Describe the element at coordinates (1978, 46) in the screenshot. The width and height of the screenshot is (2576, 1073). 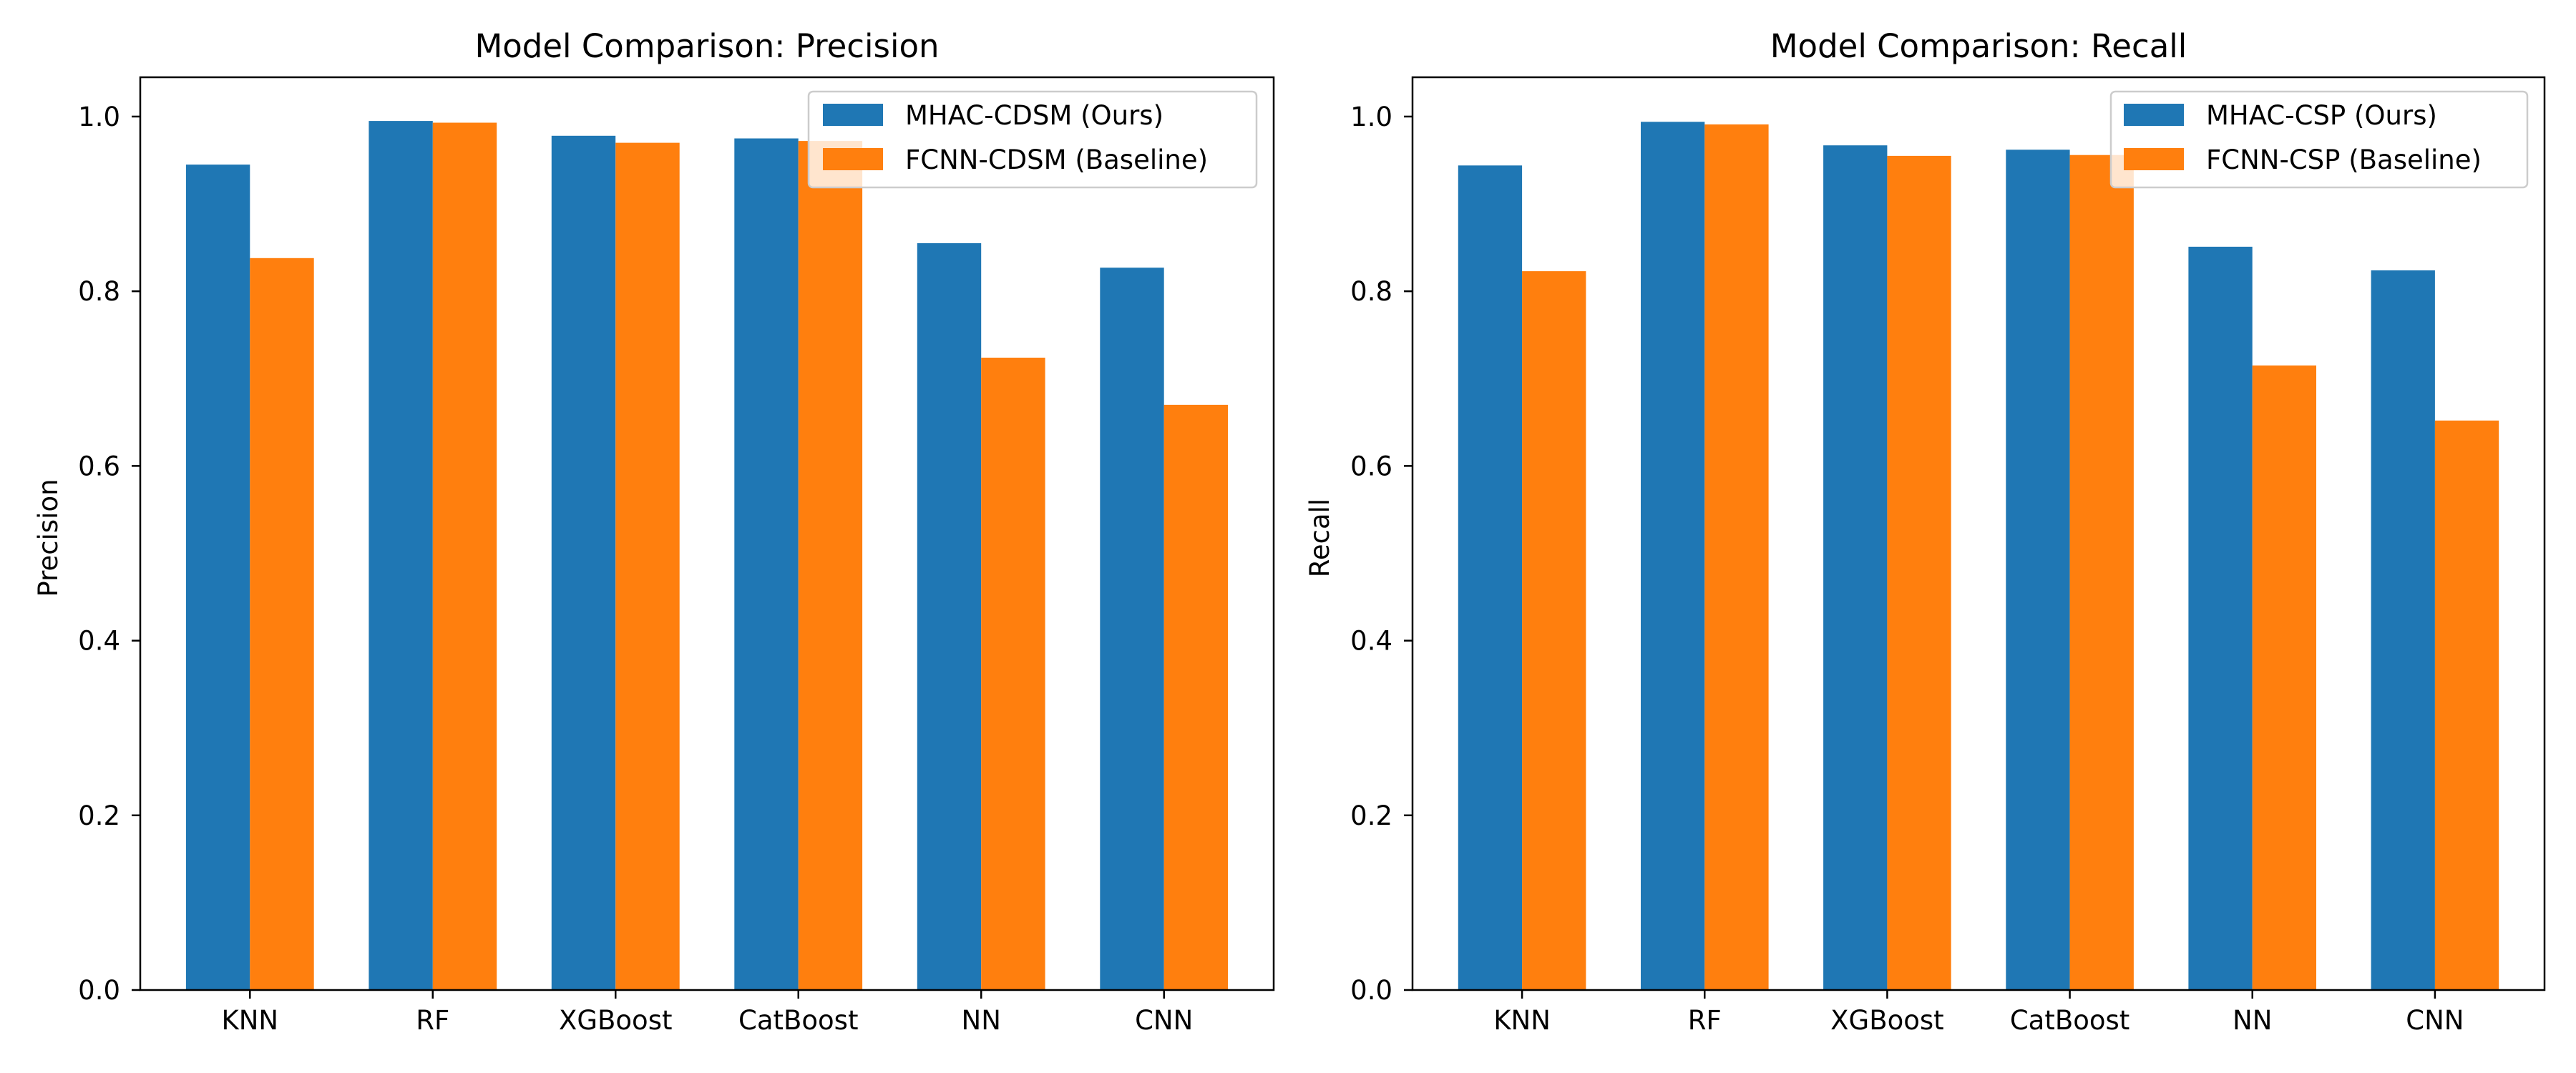
I see `chart-title: Model Comparison: Recall` at that location.